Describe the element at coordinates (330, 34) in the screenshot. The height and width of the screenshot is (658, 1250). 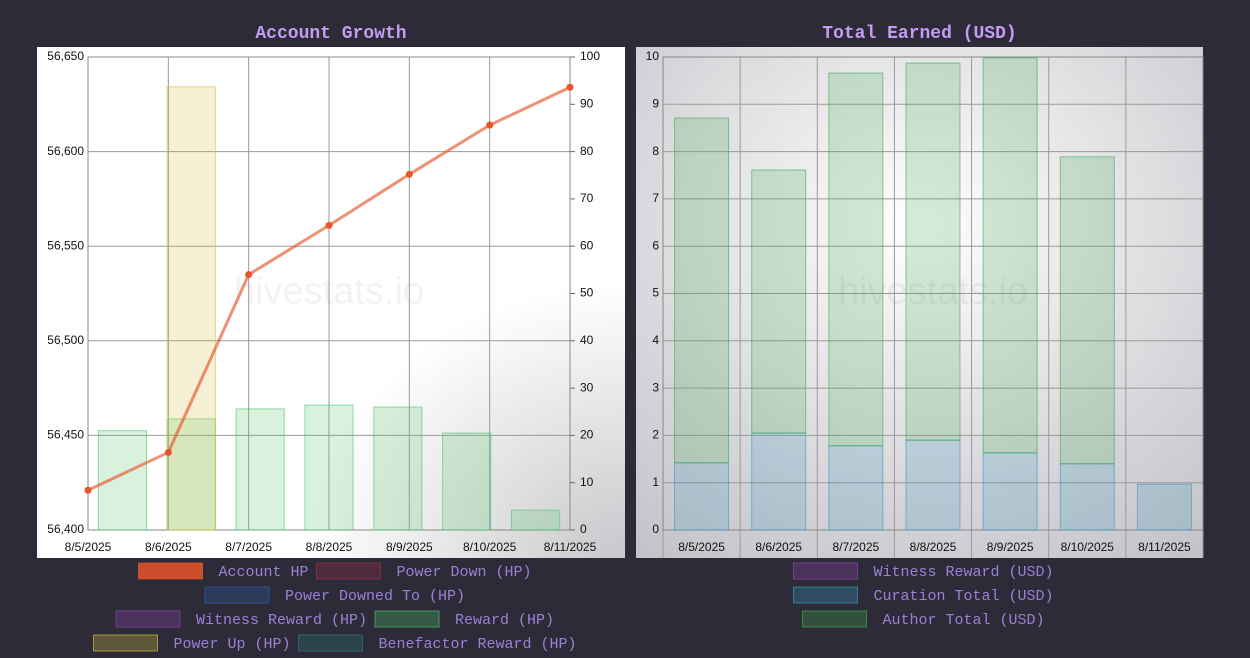
I see `chart-title: Account Growth` at that location.